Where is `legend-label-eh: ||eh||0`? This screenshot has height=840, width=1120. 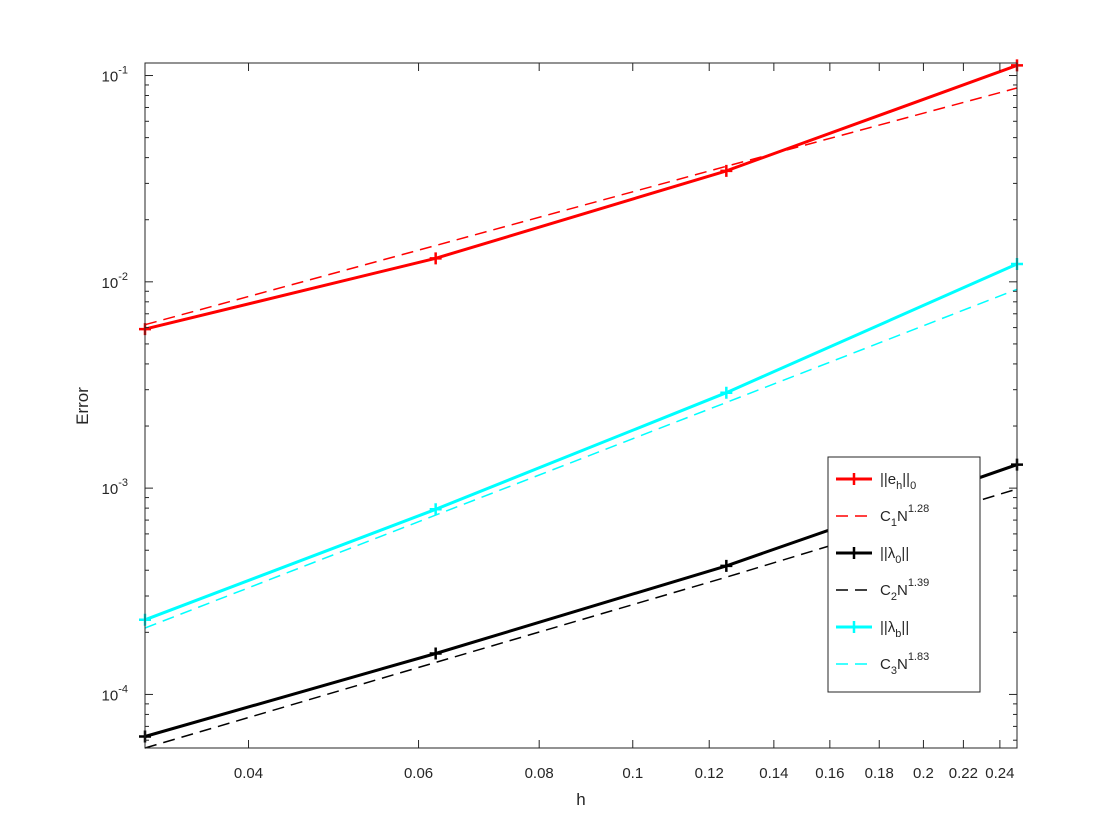
legend-label-eh: ||eh||0 is located at coordinates (898, 481).